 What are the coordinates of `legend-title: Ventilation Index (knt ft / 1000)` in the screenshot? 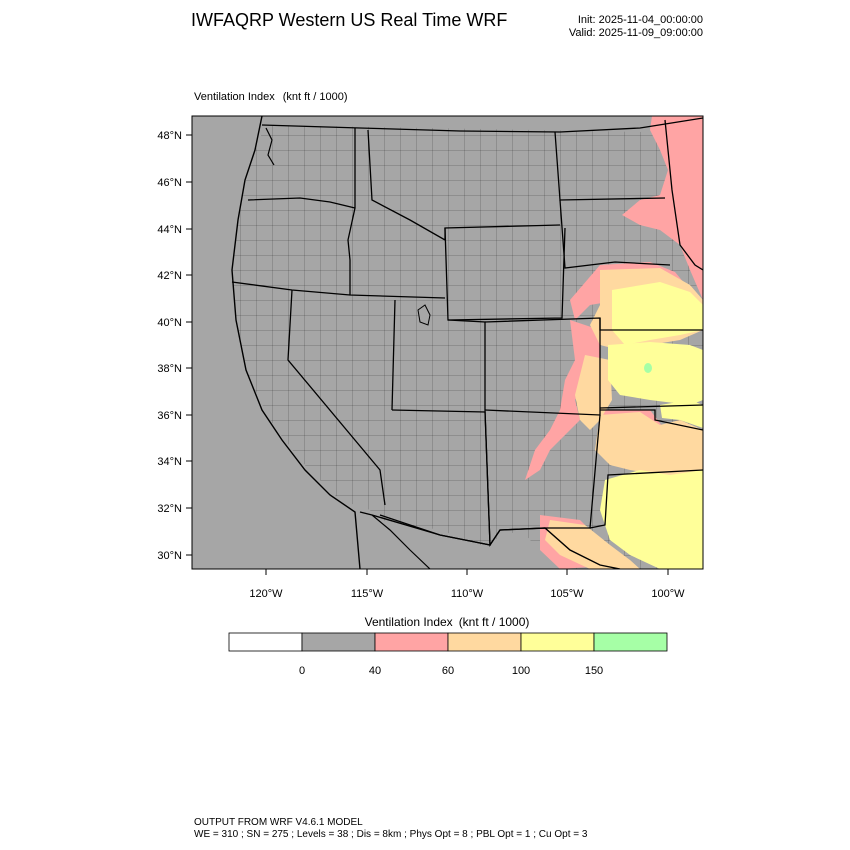 It's located at (425, 622).